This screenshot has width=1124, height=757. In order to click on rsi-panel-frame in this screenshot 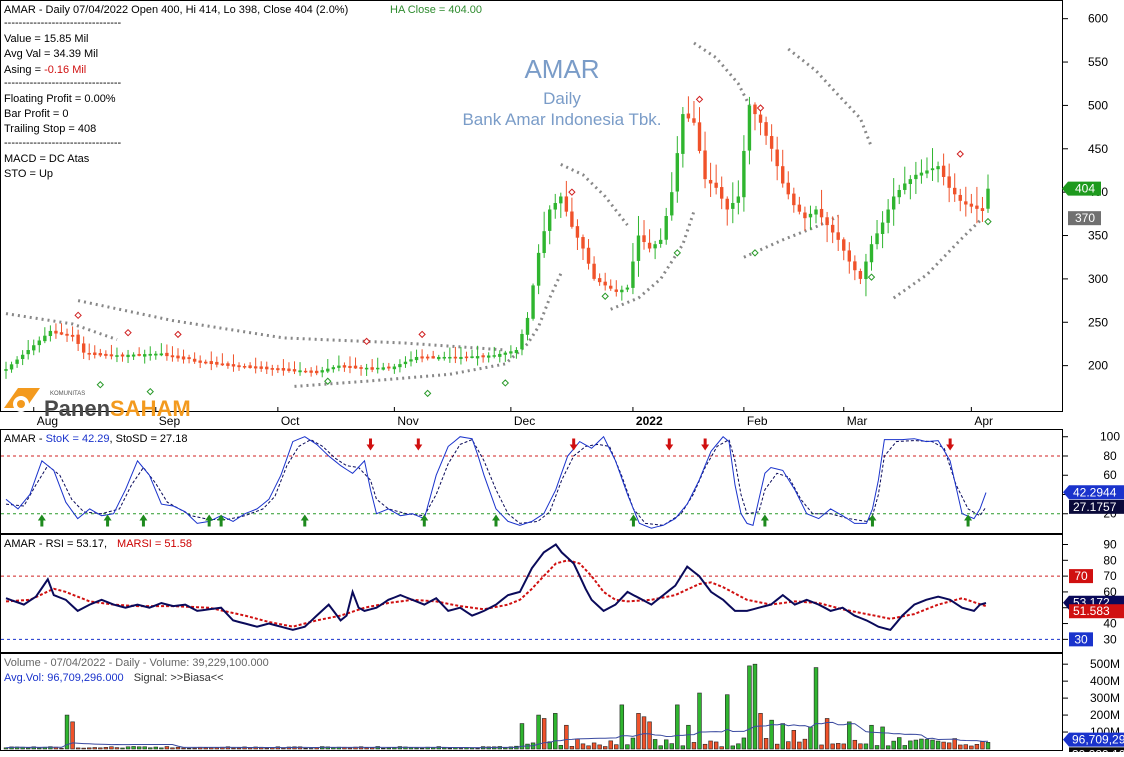, I will do `click(531, 593)`.